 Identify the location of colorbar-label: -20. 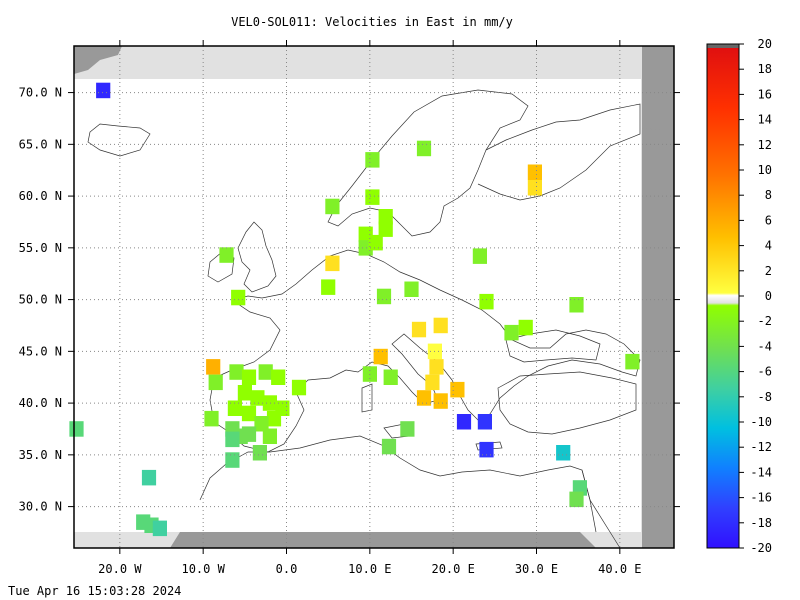
(761, 548).